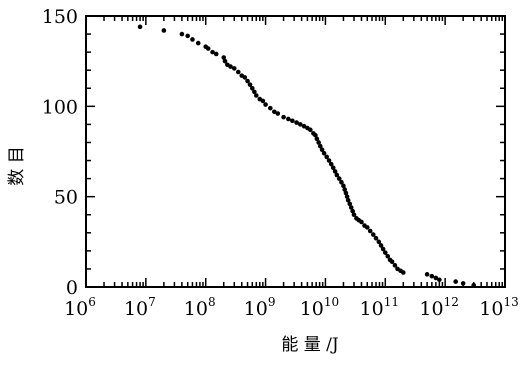 The image size is (531, 365). What do you see at coordinates (438, 307) in the screenshot?
I see `x-tick-label: 10¹²` at bounding box center [438, 307].